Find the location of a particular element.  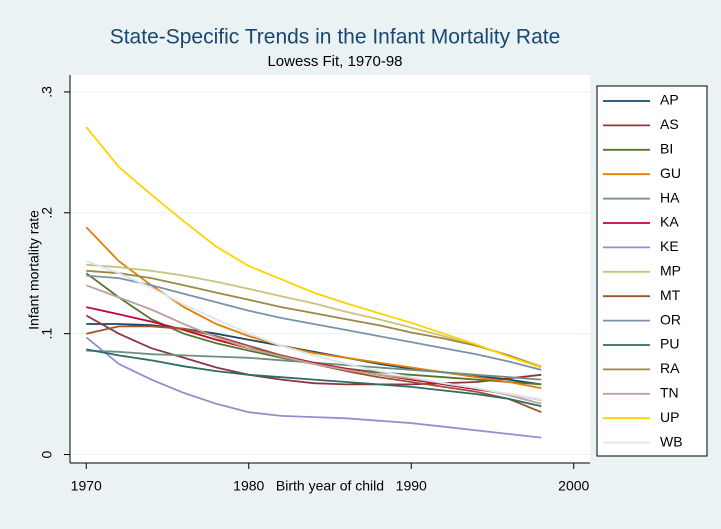

chart-subtitle: Lowess Fit, 1970-98 is located at coordinates (334, 61).